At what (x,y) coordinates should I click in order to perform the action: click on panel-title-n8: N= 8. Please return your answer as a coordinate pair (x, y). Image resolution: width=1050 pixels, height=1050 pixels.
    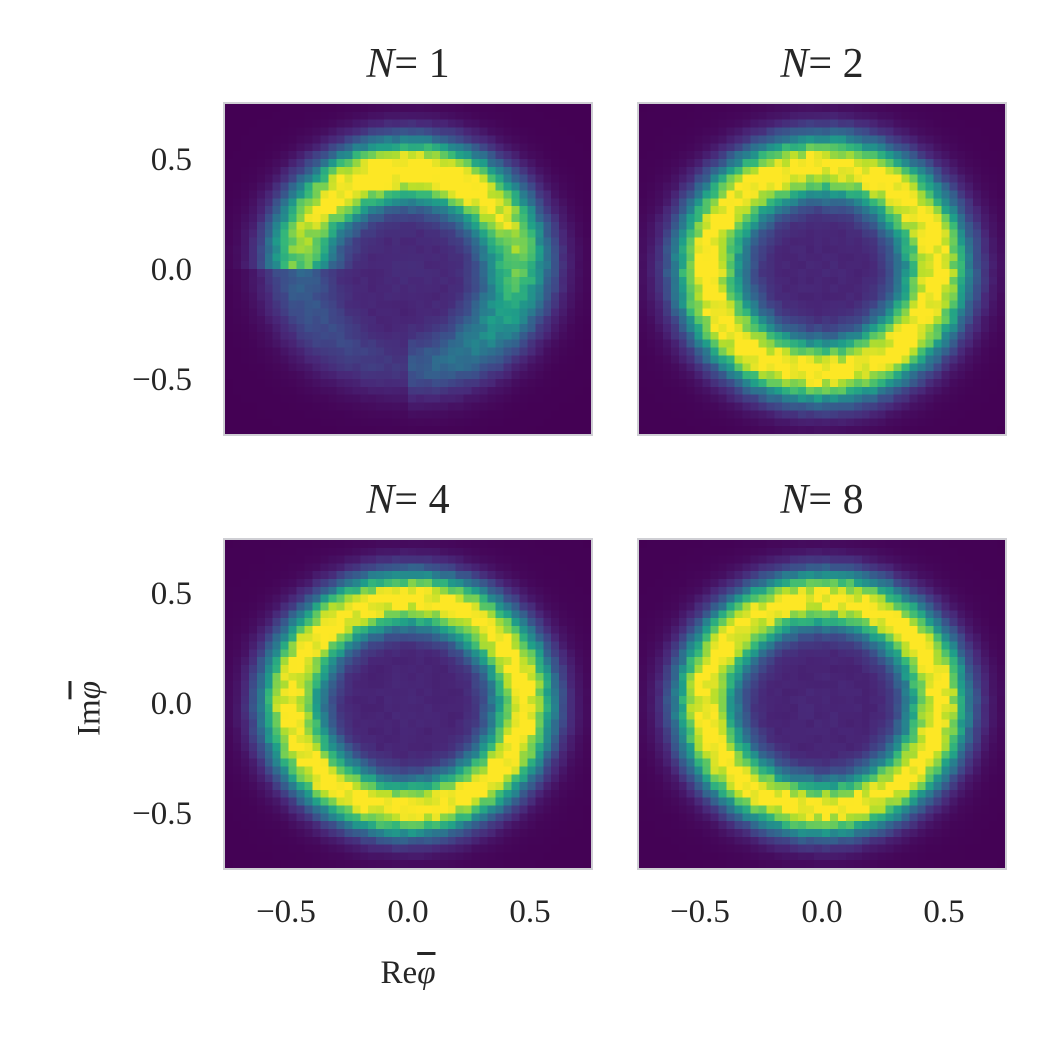
    Looking at the image, I should click on (822, 500).